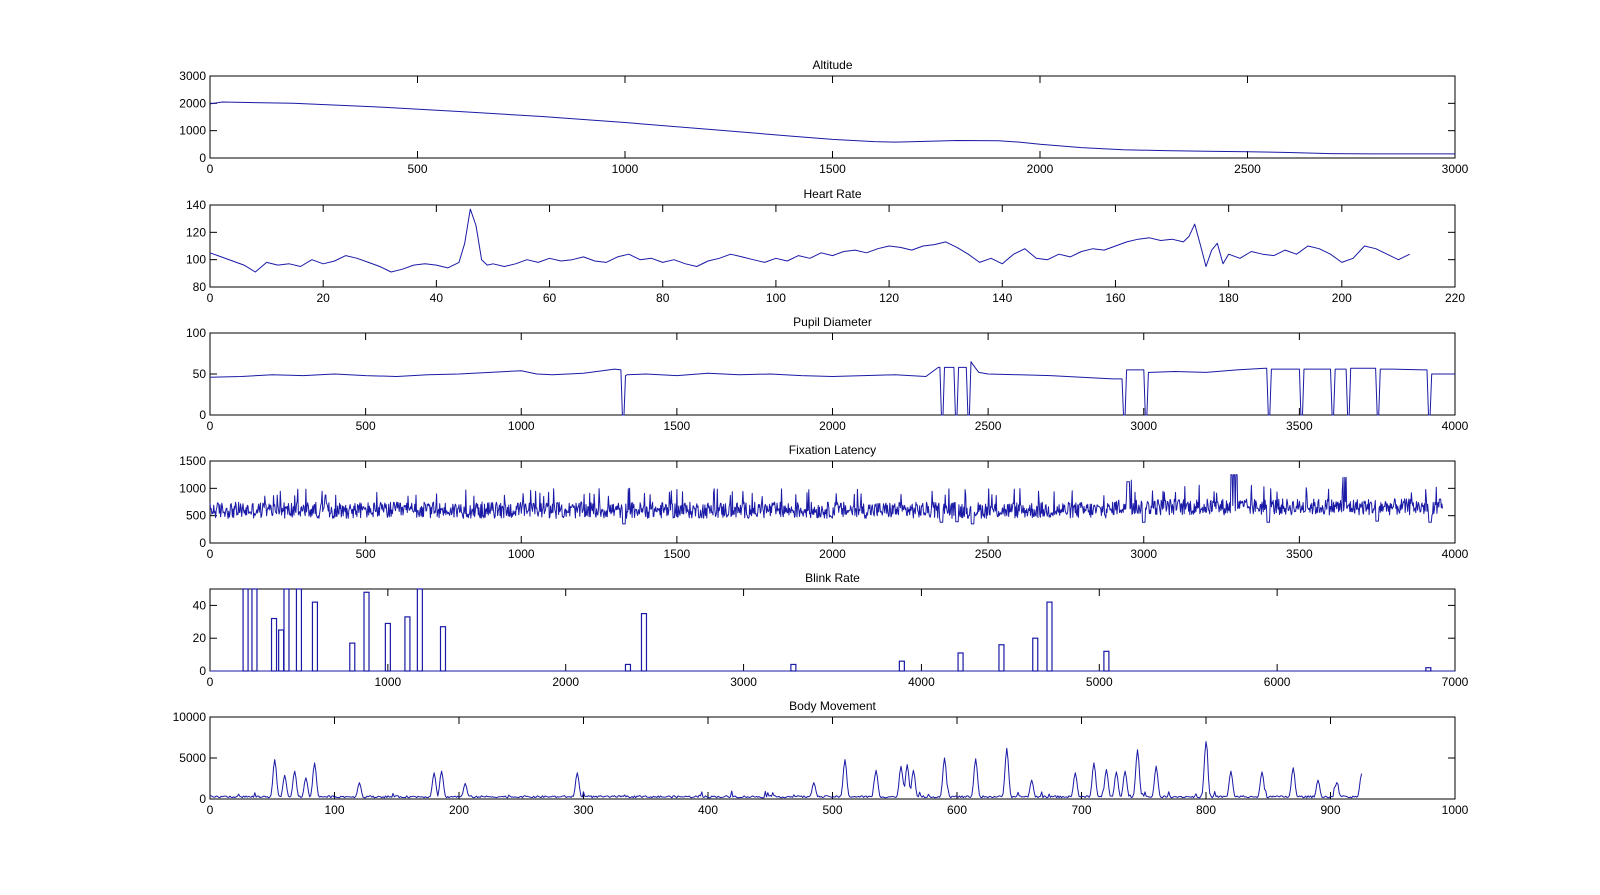 This screenshot has height=895, width=1600. Describe the element at coordinates (550, 298) in the screenshot. I see `x-tick-label: 60` at that location.